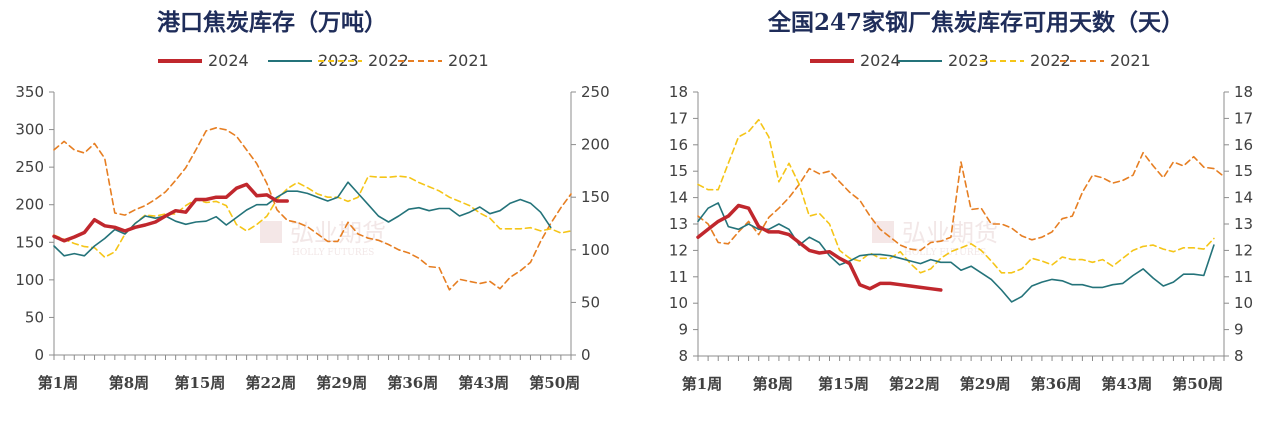 The image size is (1284, 424). I want to click on y-right-tick-label: 8, so click(1239, 356).